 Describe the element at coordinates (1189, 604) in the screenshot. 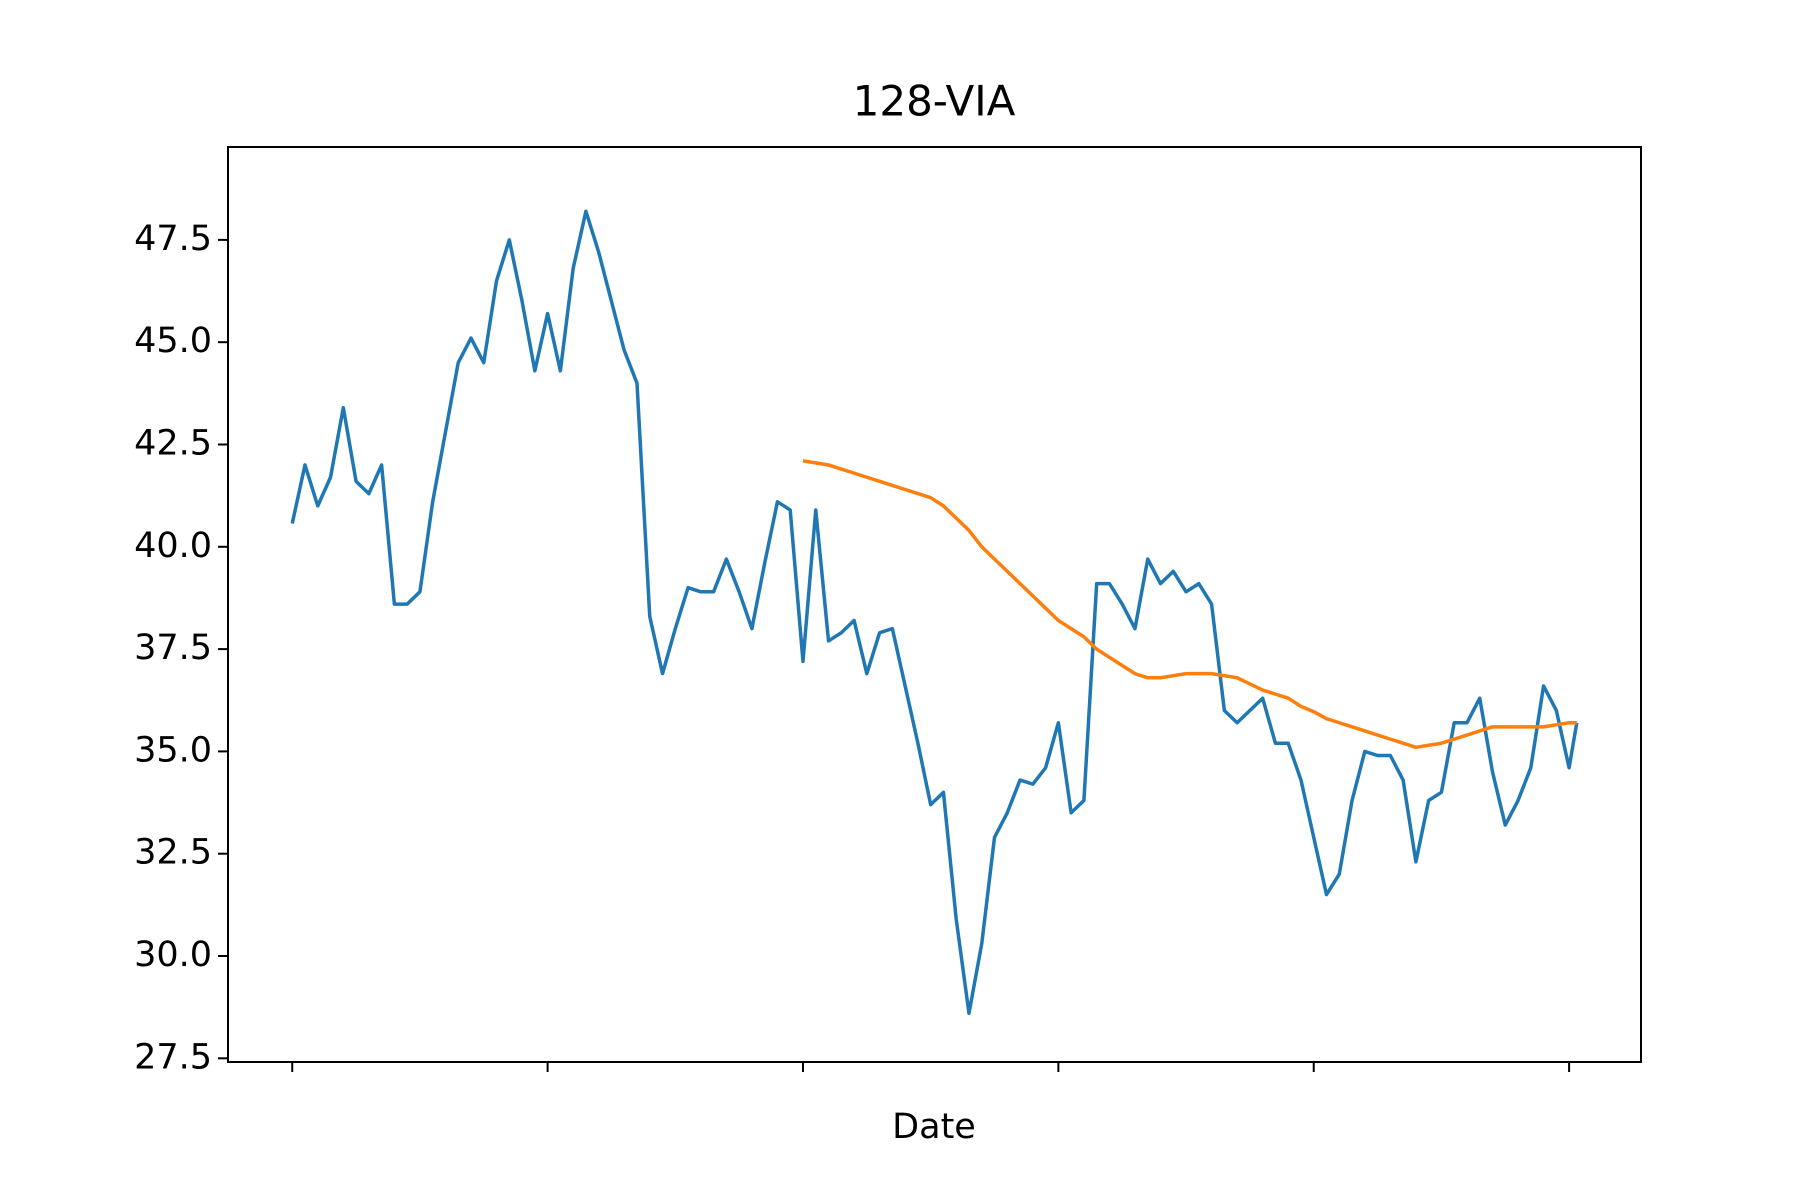

I see `series-line` at that location.